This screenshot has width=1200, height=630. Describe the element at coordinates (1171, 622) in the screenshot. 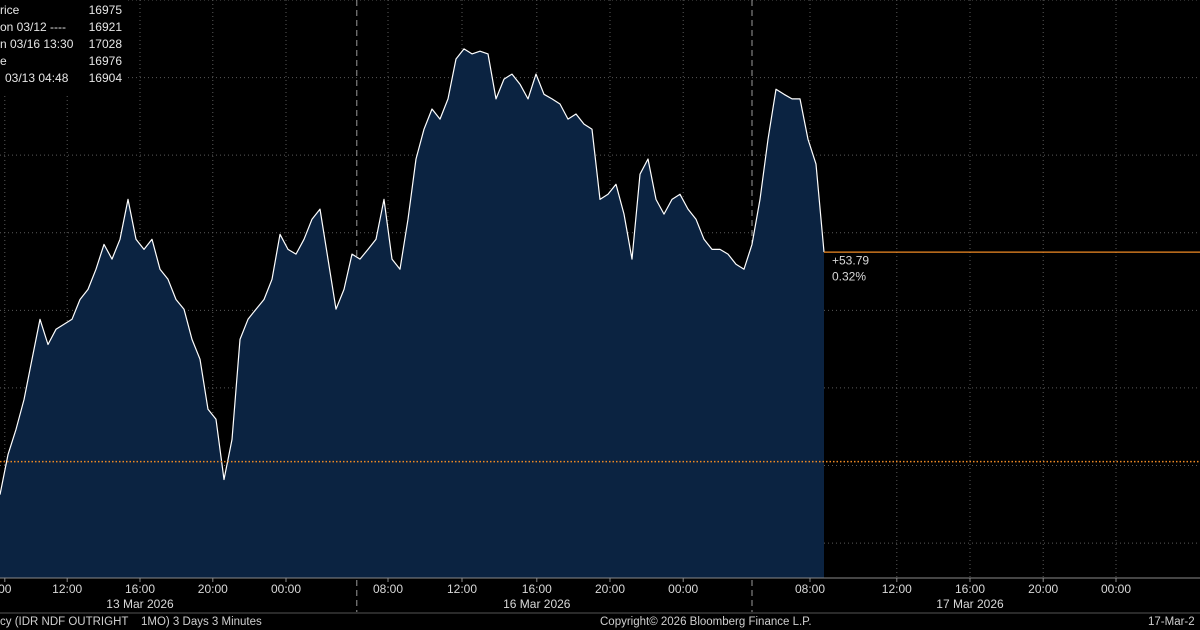

I see `footer-right: 17-Mar-2` at that location.